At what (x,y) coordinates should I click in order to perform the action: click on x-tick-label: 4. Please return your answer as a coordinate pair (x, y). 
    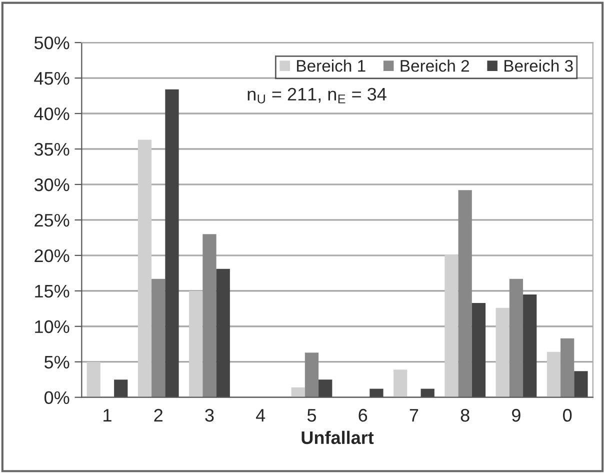
    Looking at the image, I should click on (261, 415).